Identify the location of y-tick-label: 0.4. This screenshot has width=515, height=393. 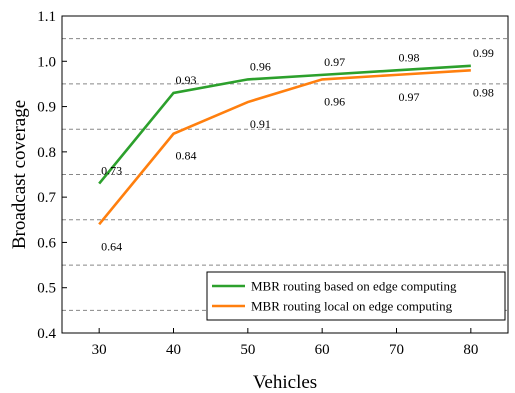
(46, 334).